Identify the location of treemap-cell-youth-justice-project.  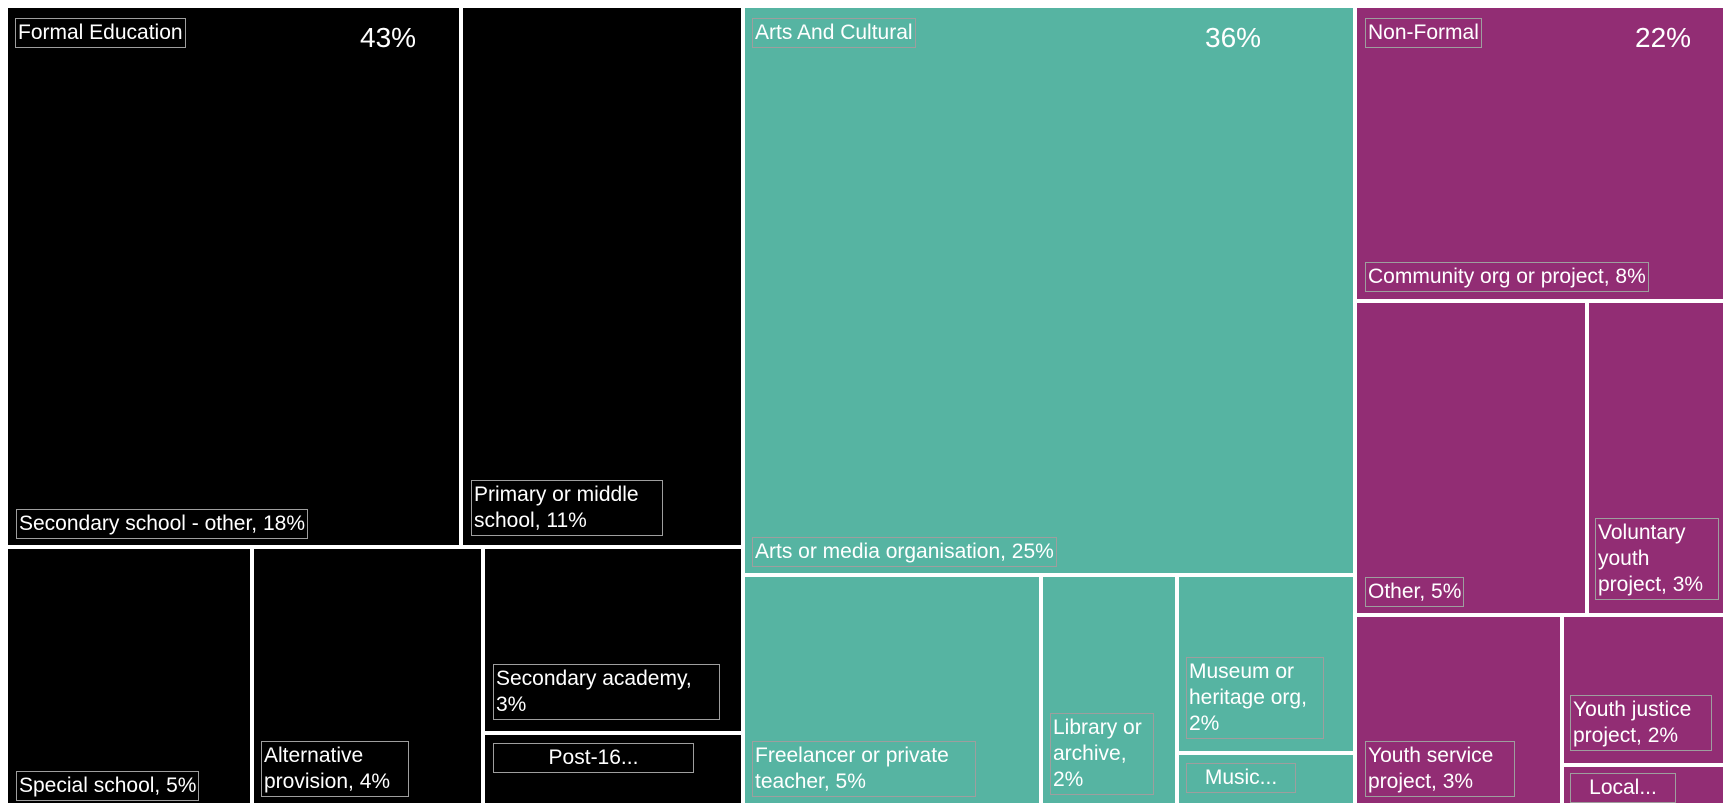
(1643, 690).